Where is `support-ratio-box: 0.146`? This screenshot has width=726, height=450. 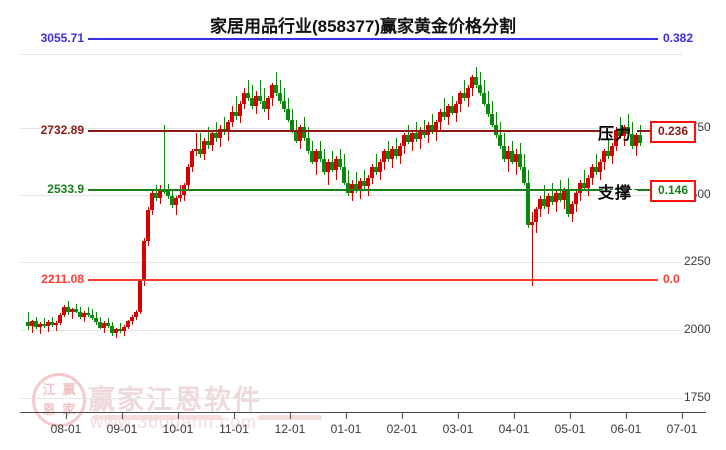
support-ratio-box: 0.146 is located at coordinates (673, 191).